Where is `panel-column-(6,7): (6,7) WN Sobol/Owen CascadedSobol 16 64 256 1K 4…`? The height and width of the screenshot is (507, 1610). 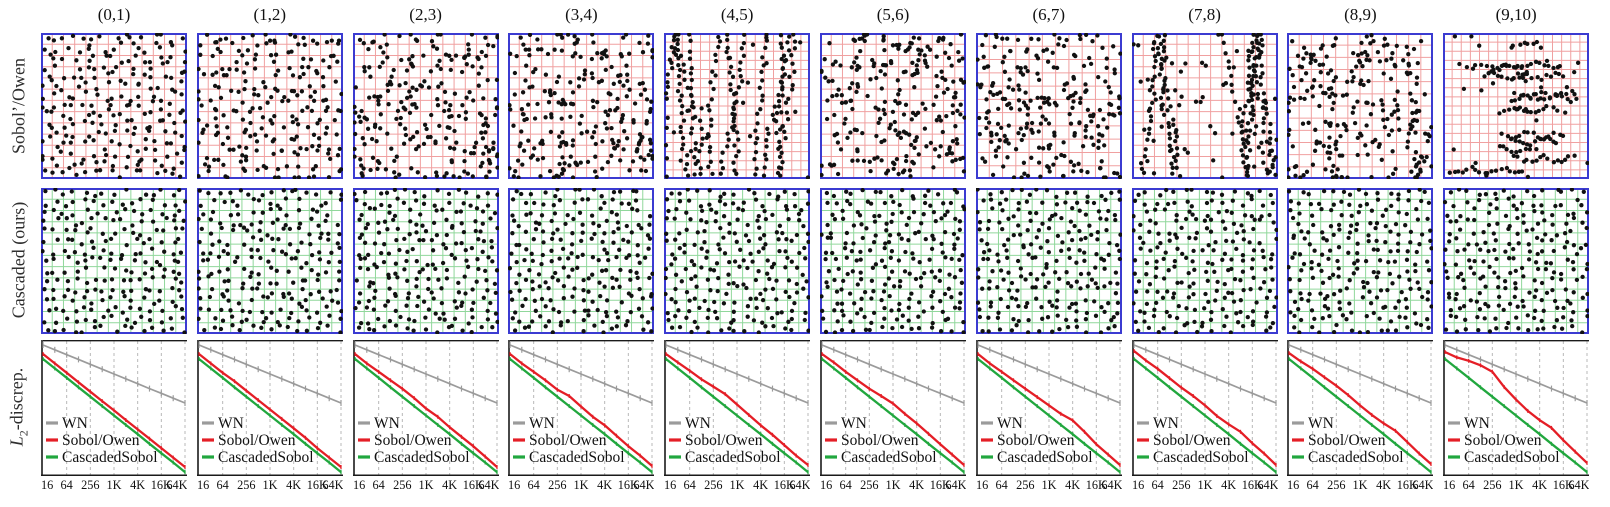 panel-column-(6,7): (6,7) WN Sobol/Owen CascadedSobol 16 64 256 1K 4… is located at coordinates (1048, 246).